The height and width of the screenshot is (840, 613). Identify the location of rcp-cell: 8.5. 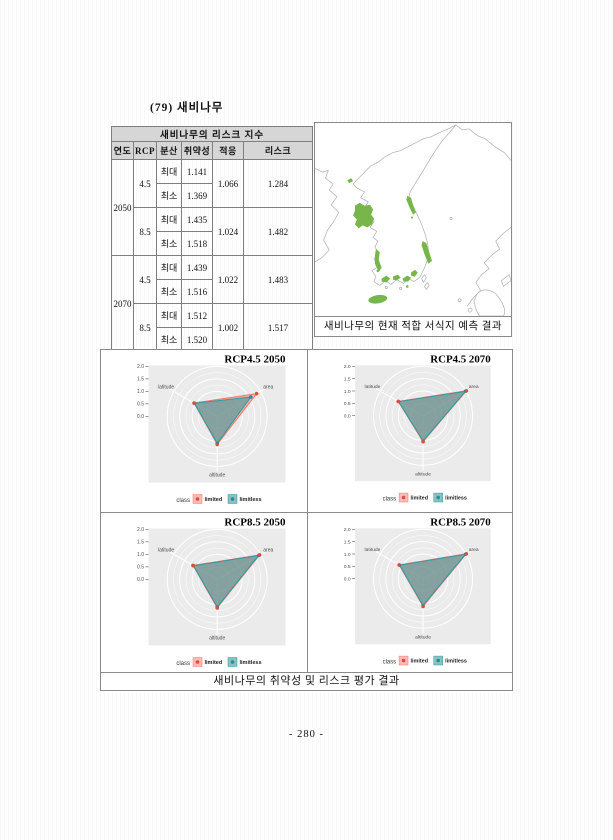
(145, 327).